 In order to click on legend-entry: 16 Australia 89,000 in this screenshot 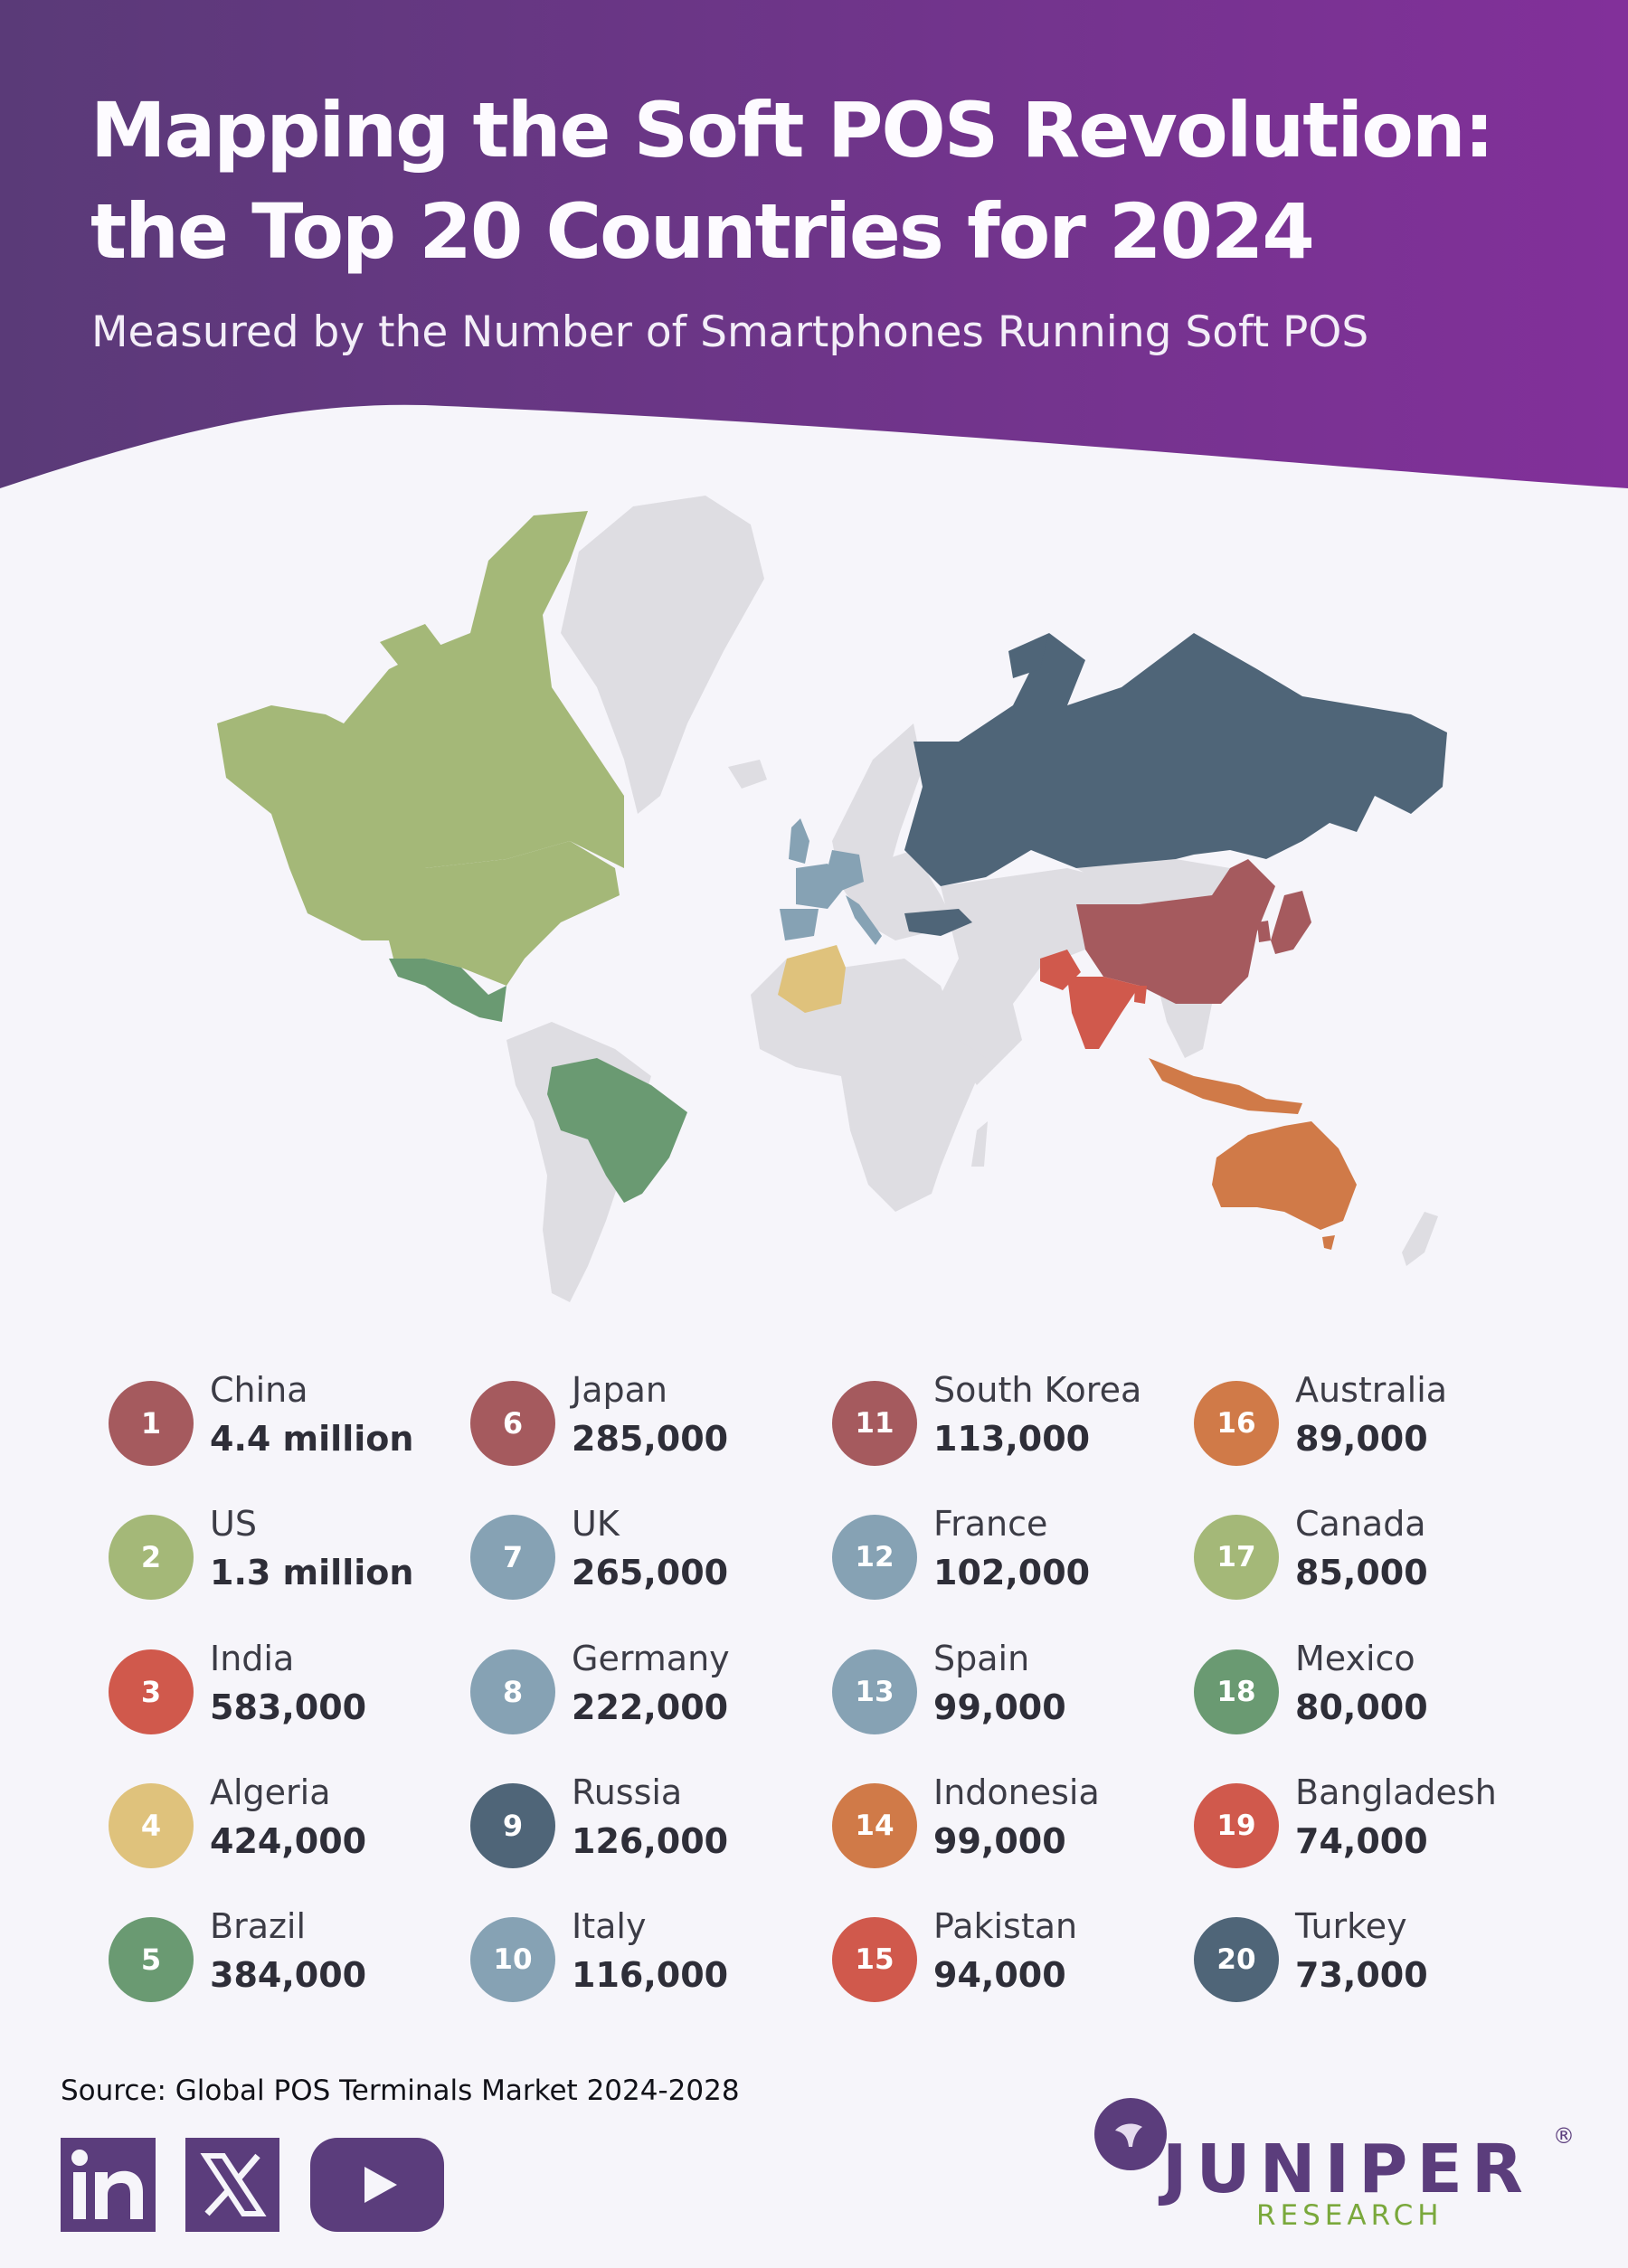, I will do `click(1366, 1424)`.